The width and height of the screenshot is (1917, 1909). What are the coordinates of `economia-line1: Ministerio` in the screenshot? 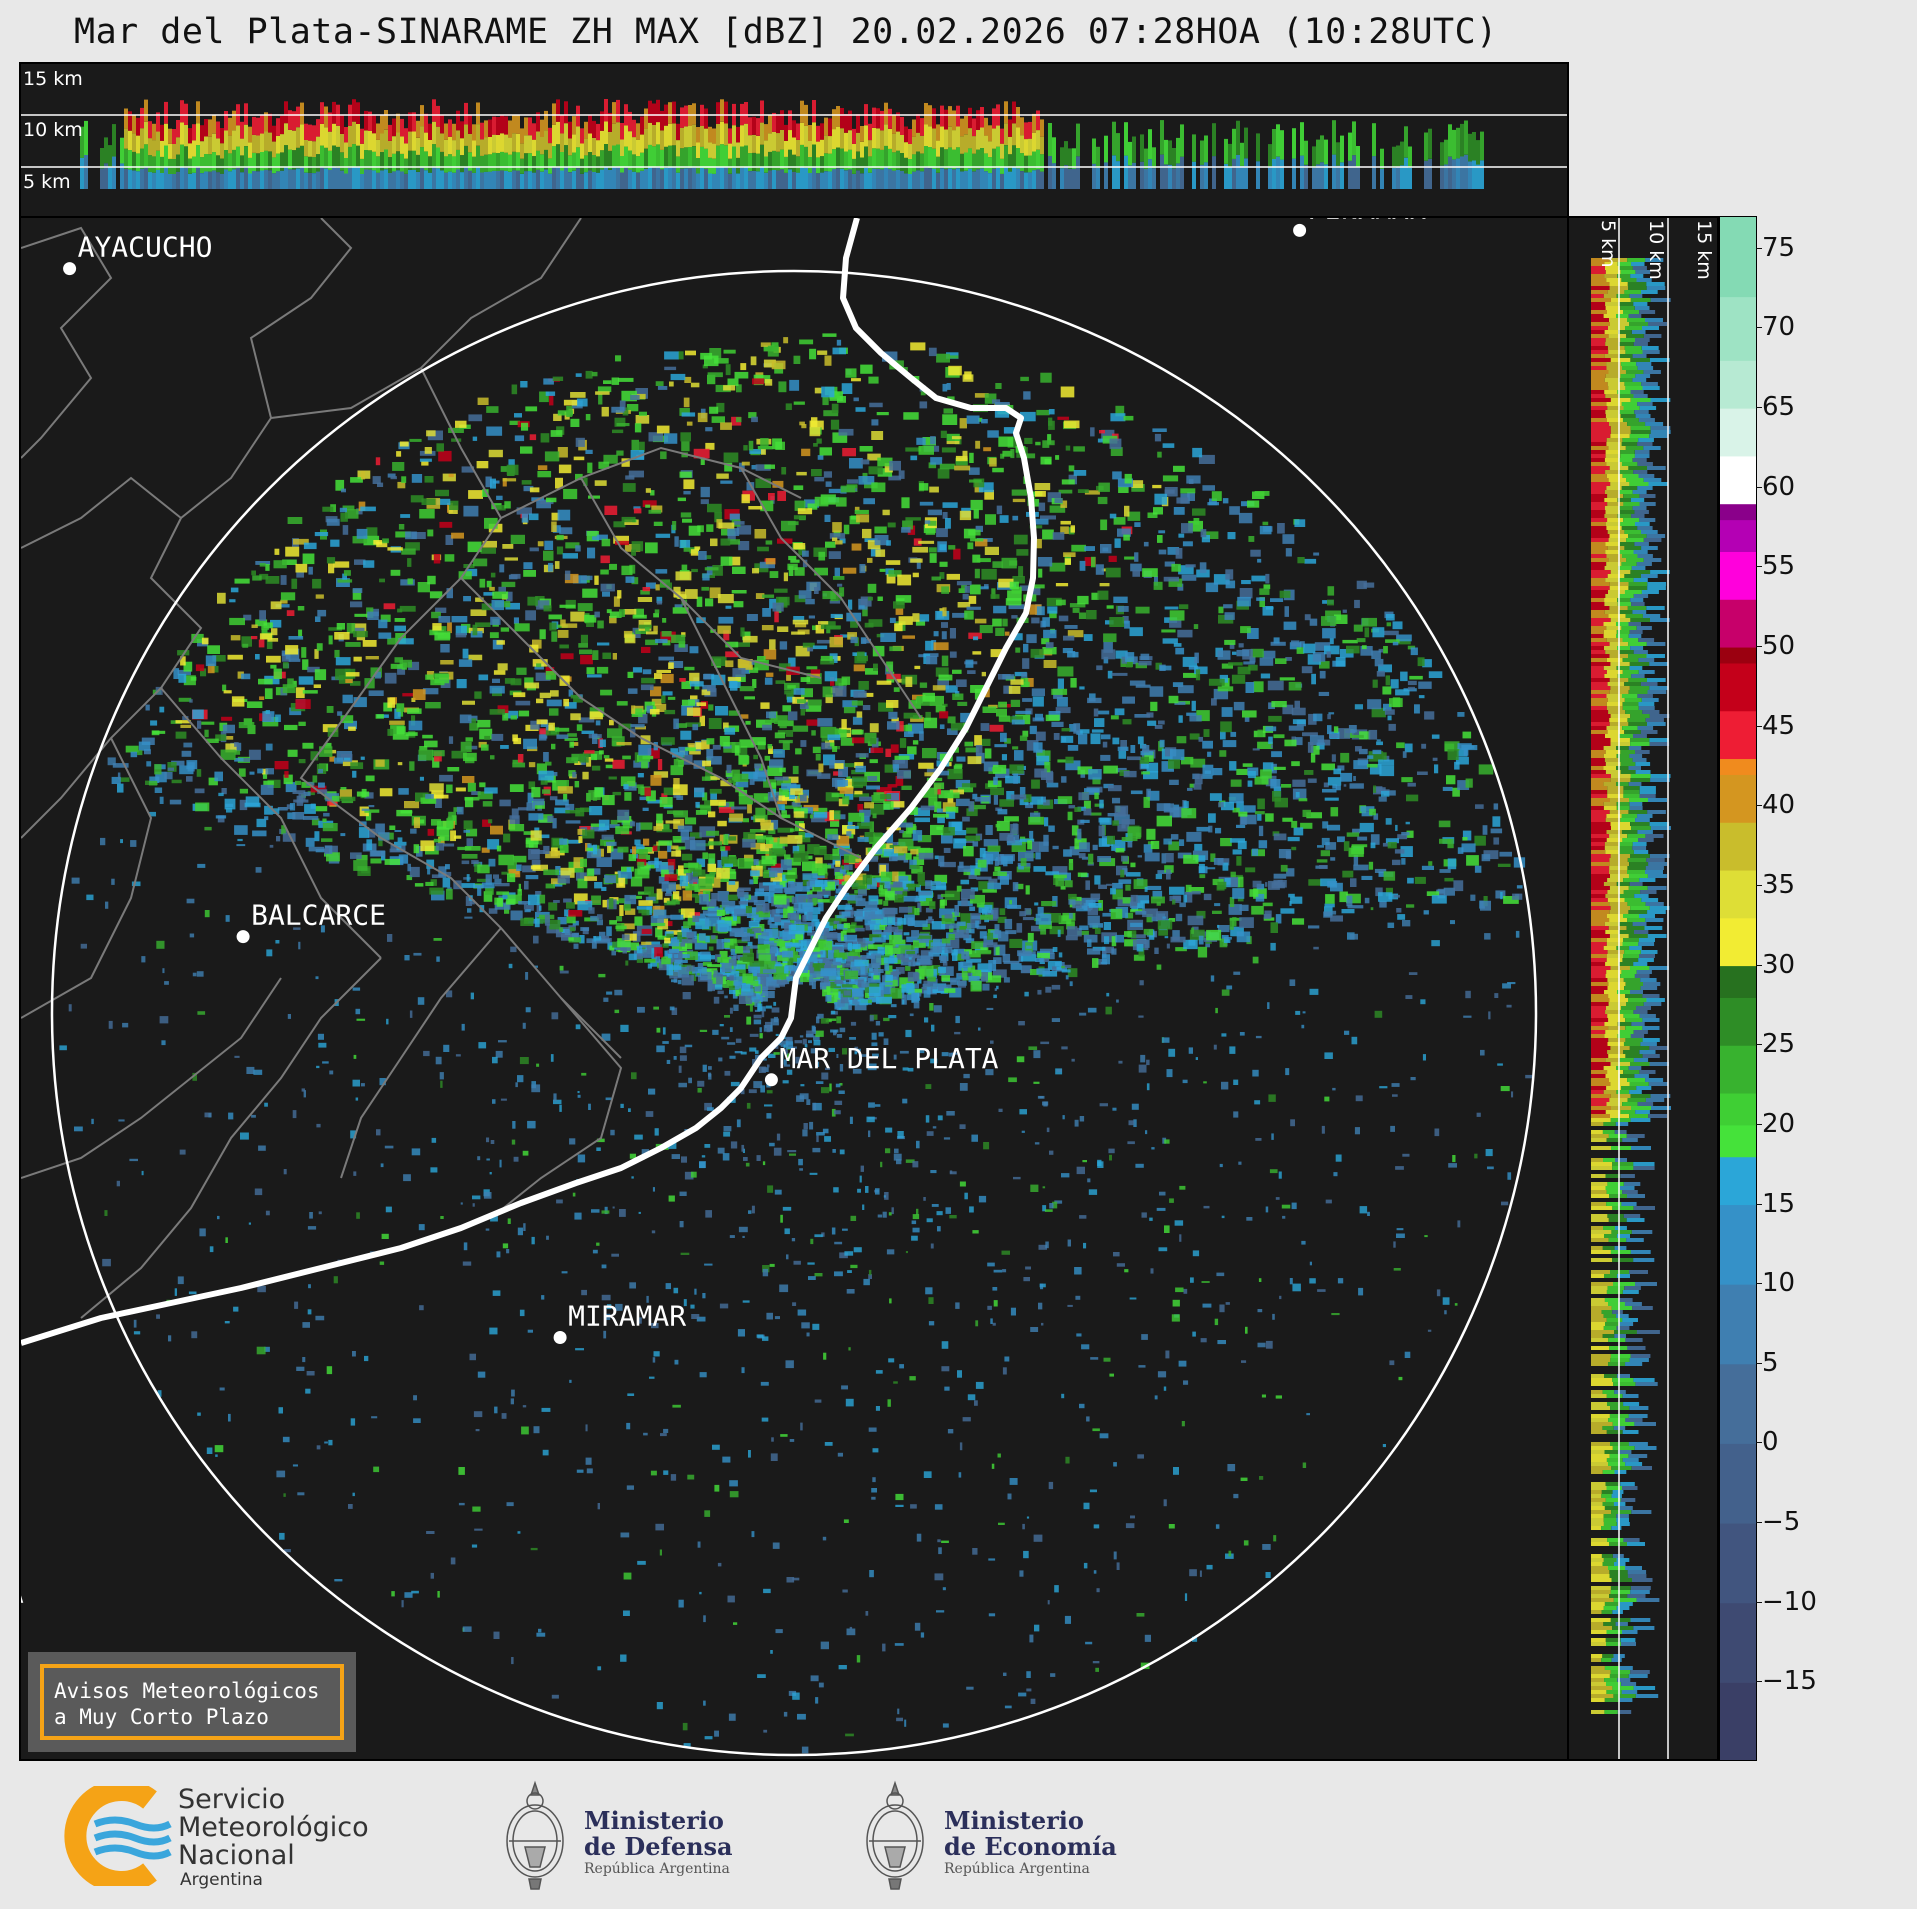 It's located at (1014, 1820).